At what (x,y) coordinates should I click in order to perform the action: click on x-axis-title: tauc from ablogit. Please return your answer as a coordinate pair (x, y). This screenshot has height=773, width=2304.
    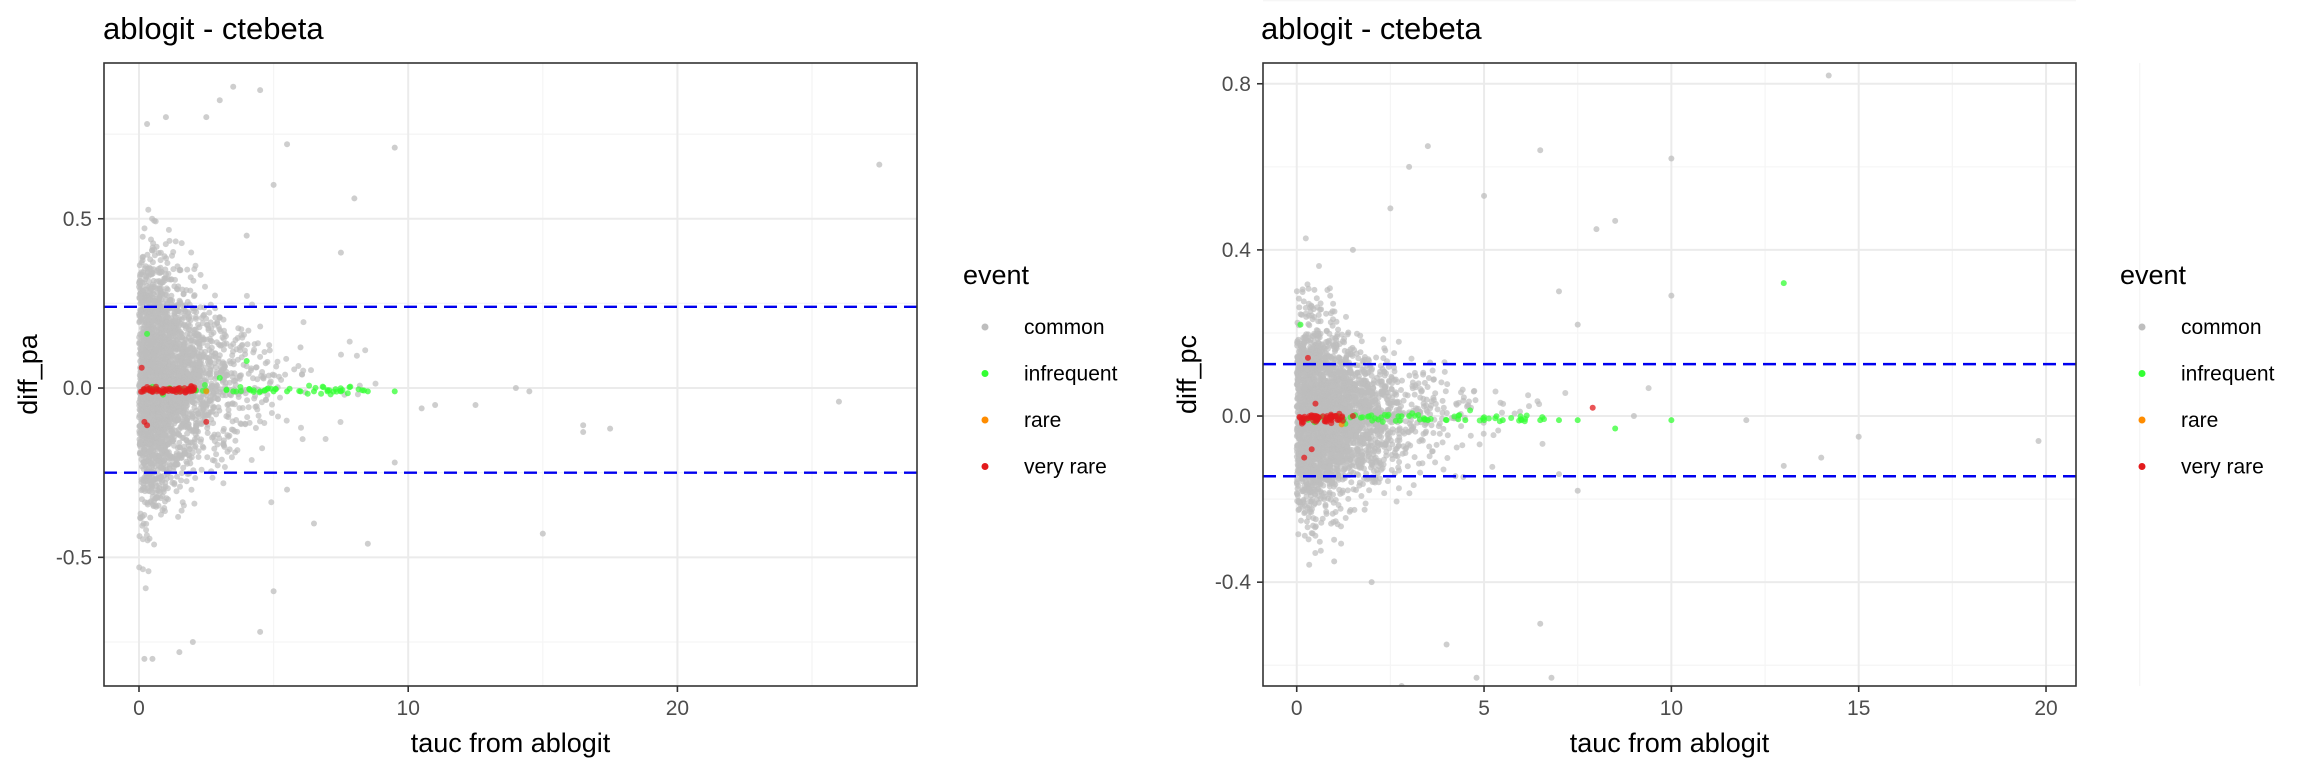
    Looking at the image, I should click on (511, 743).